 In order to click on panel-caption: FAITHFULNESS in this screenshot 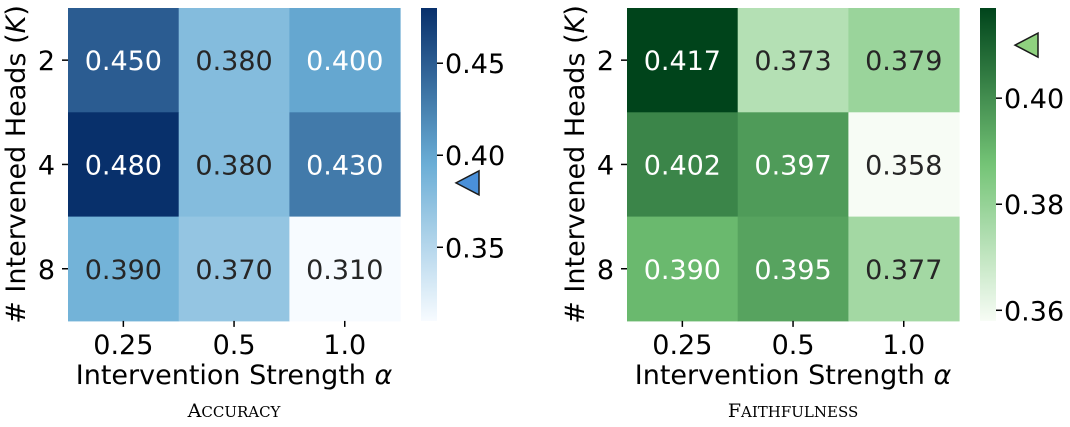, I will do `click(793, 411)`.